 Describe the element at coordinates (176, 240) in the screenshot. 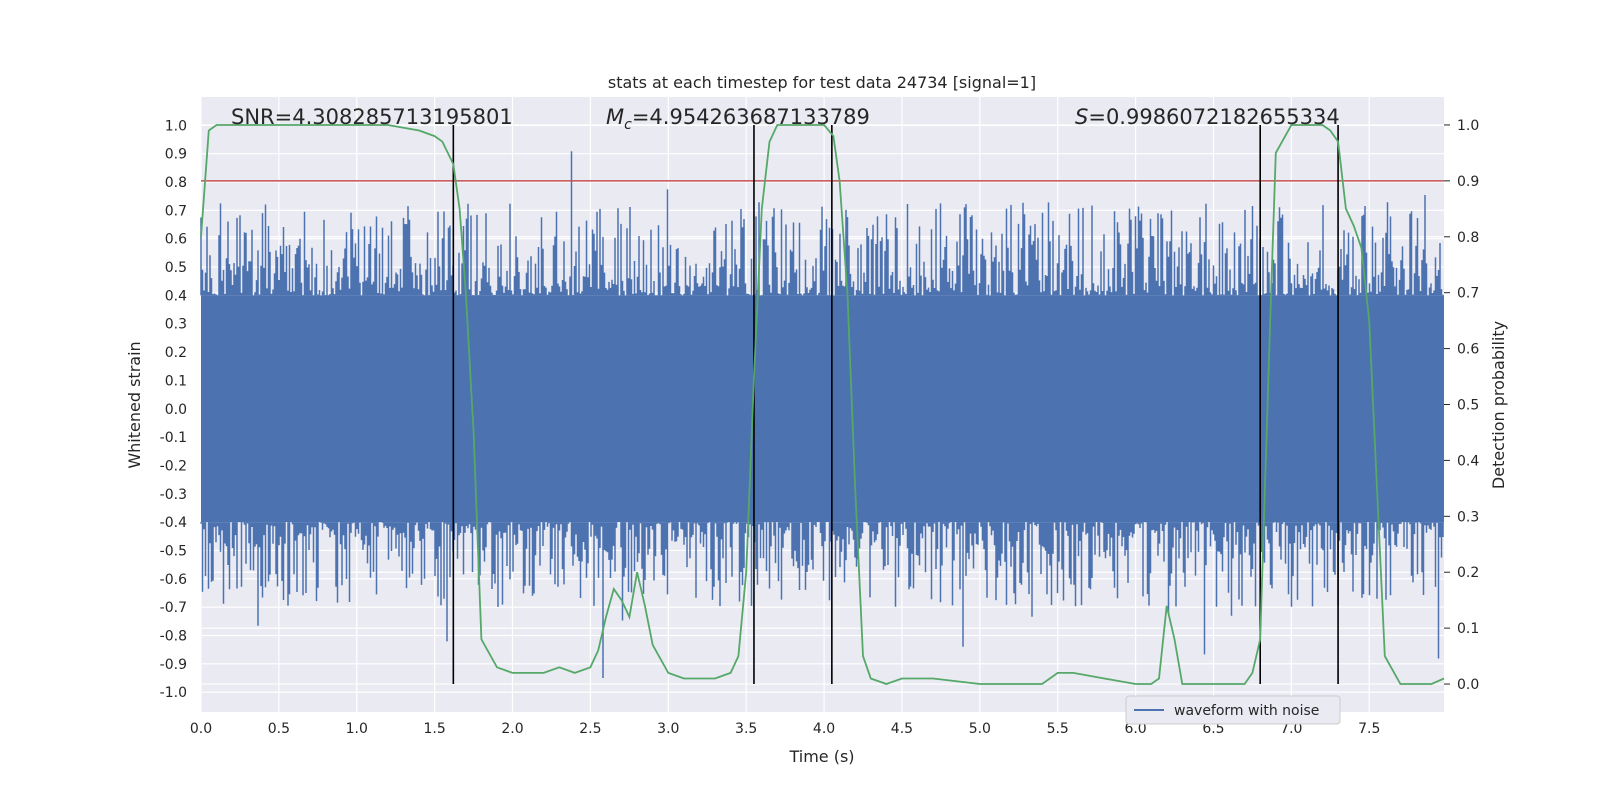

I see `y-left-tick-label: 0.6` at that location.